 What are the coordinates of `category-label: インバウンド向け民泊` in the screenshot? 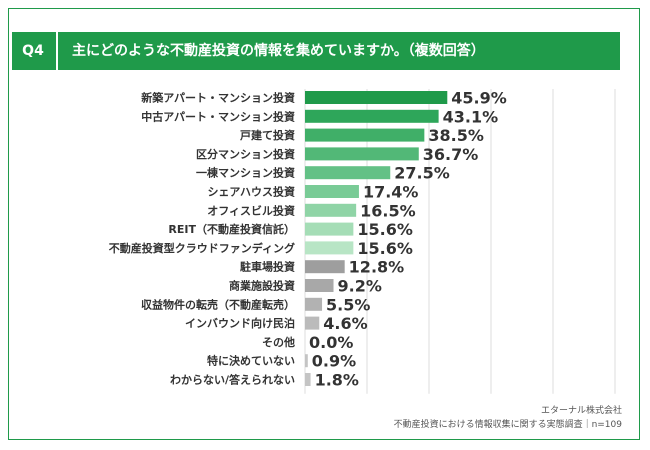 It's located at (240, 323).